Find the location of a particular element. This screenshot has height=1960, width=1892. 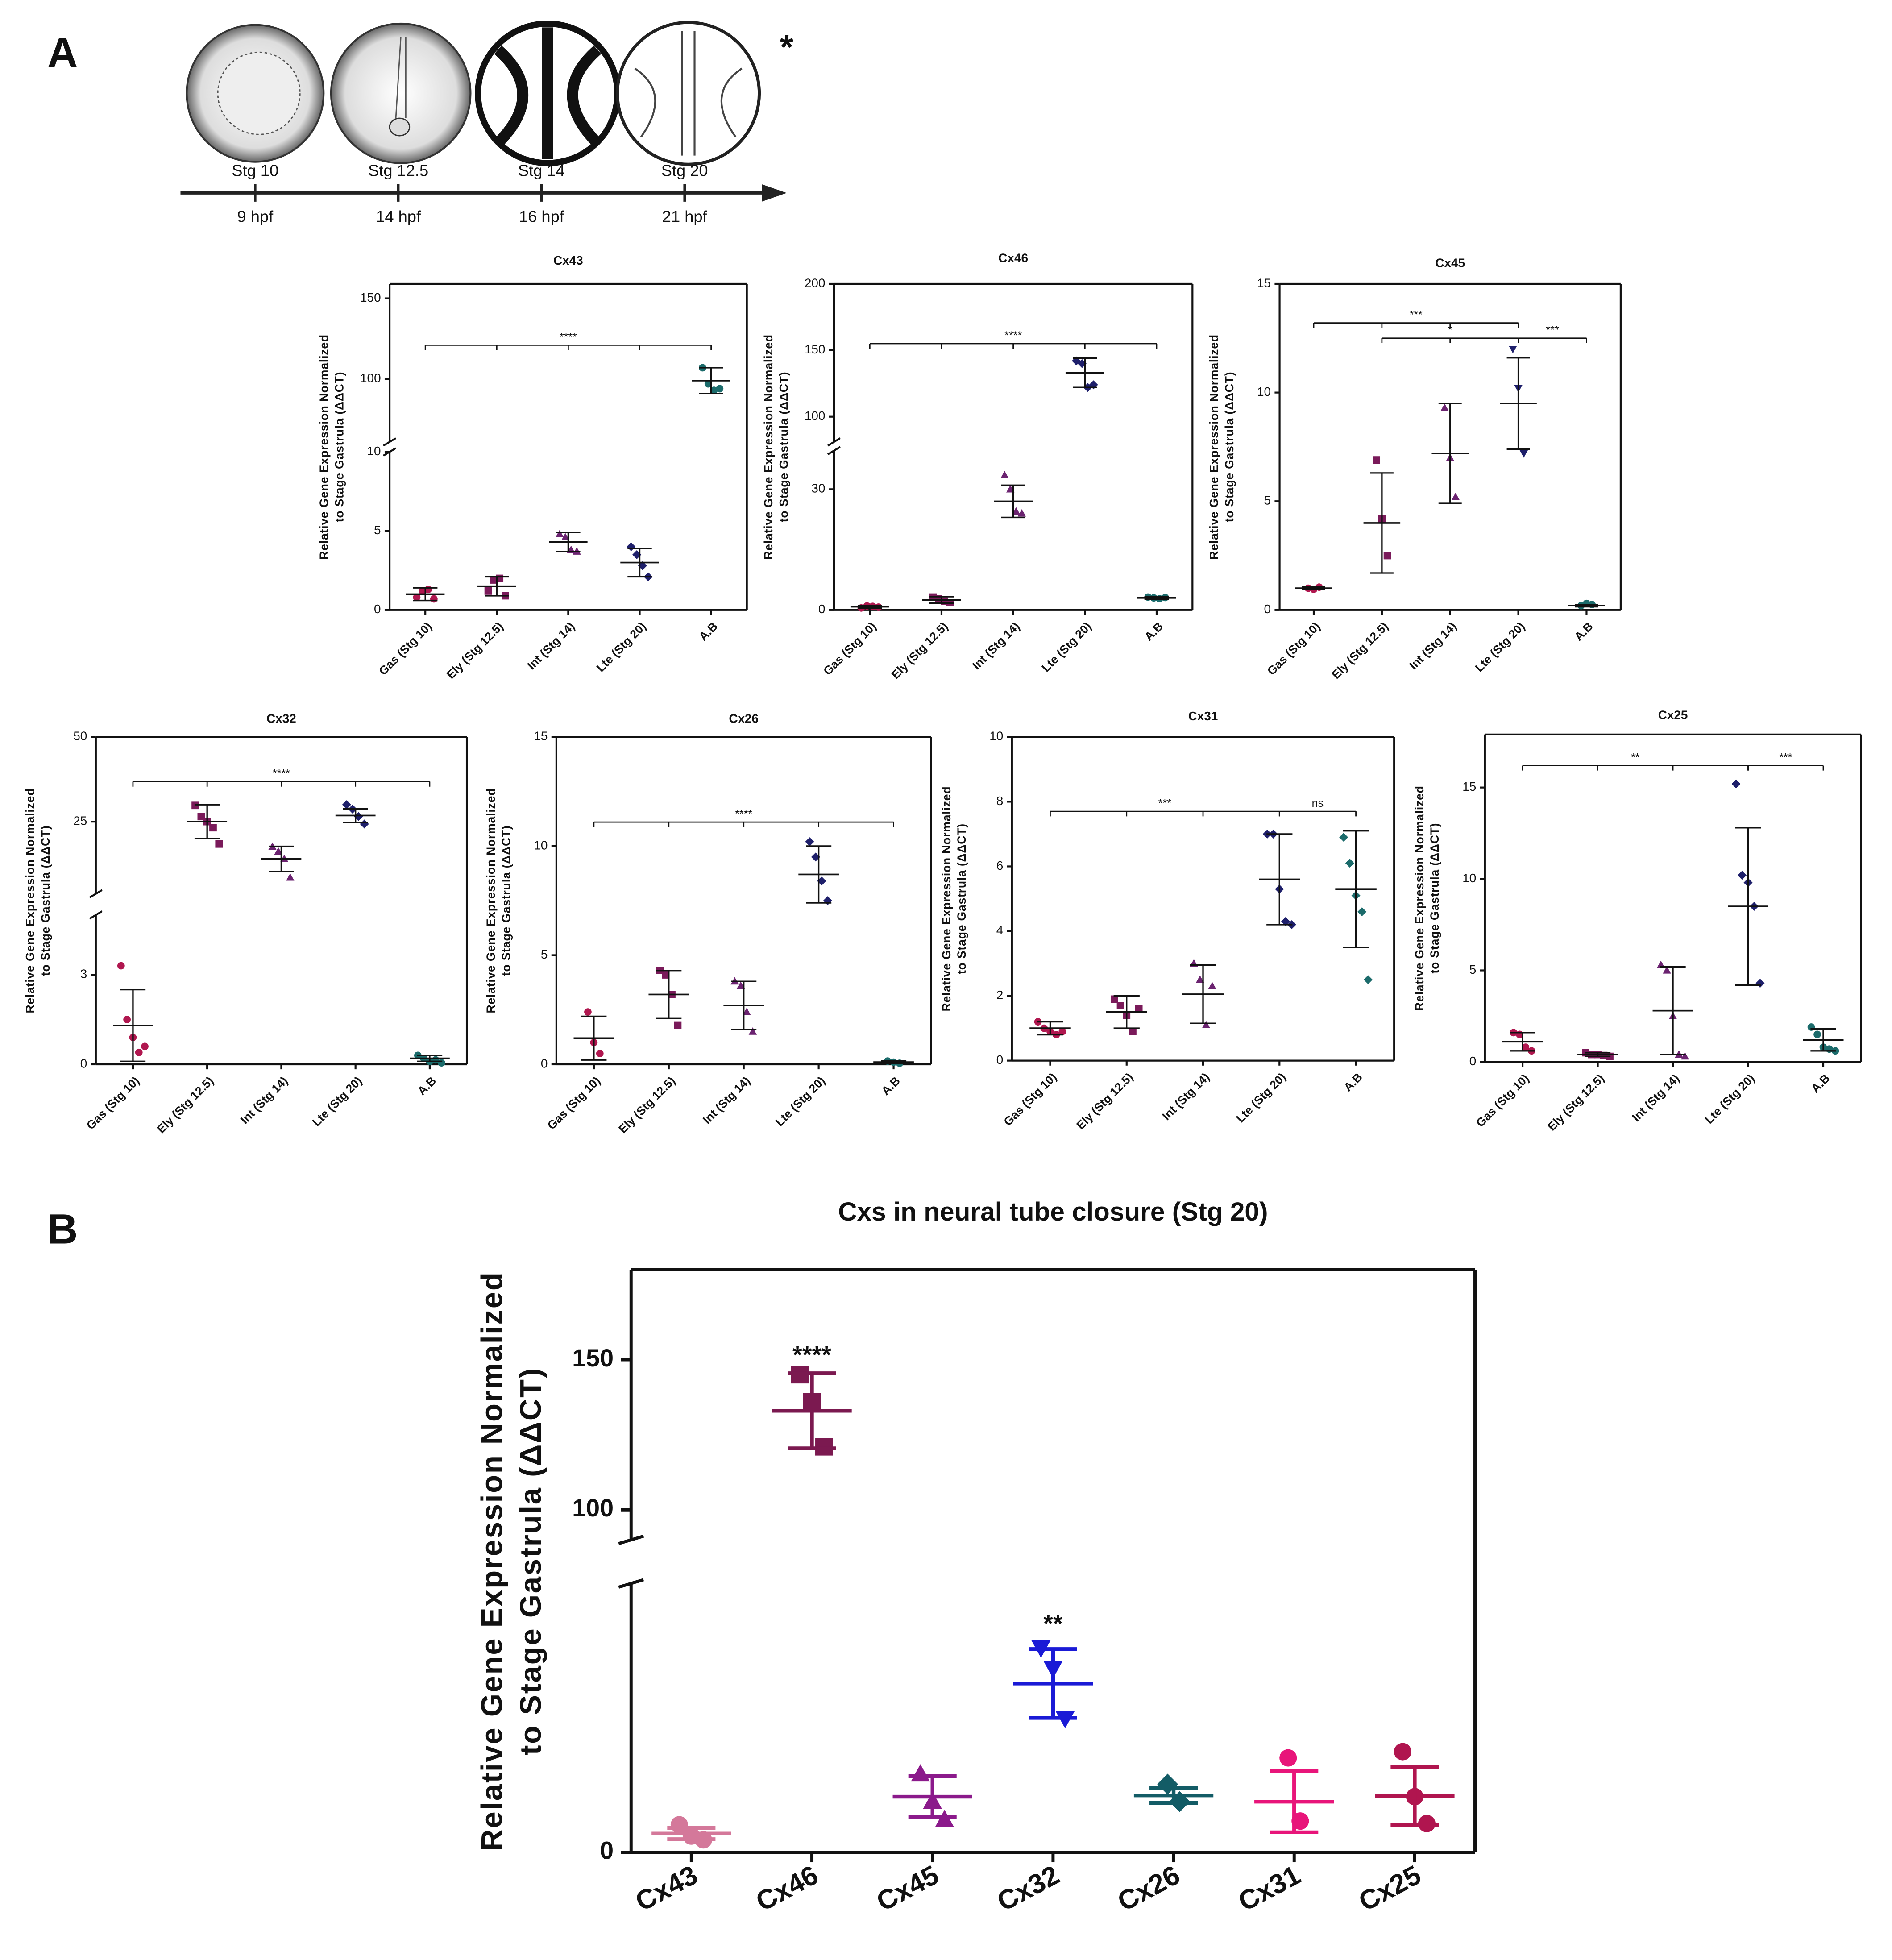

stage-label: Stg 14 is located at coordinates (541, 171).